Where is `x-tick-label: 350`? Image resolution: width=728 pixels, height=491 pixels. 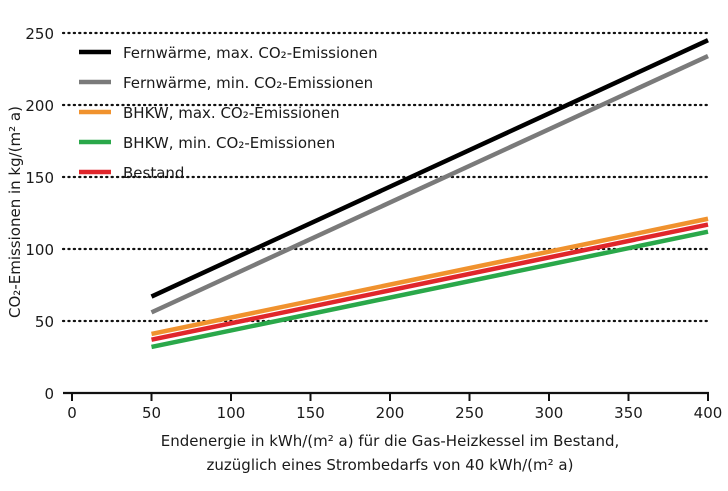 x-tick-label: 350 is located at coordinates (628, 413).